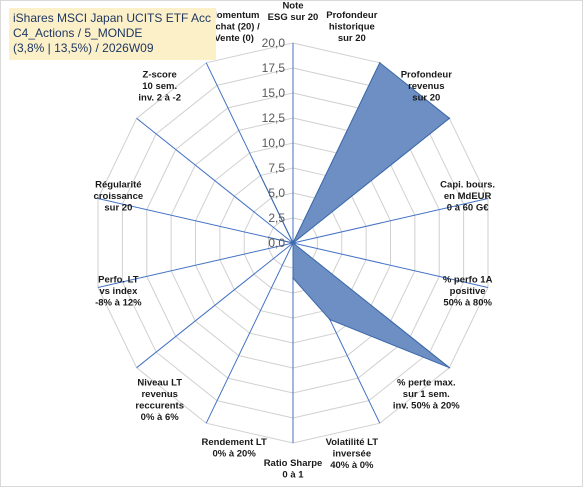  What do you see at coordinates (160, 74) in the screenshot?
I see `axis-label-line: Z-score` at bounding box center [160, 74].